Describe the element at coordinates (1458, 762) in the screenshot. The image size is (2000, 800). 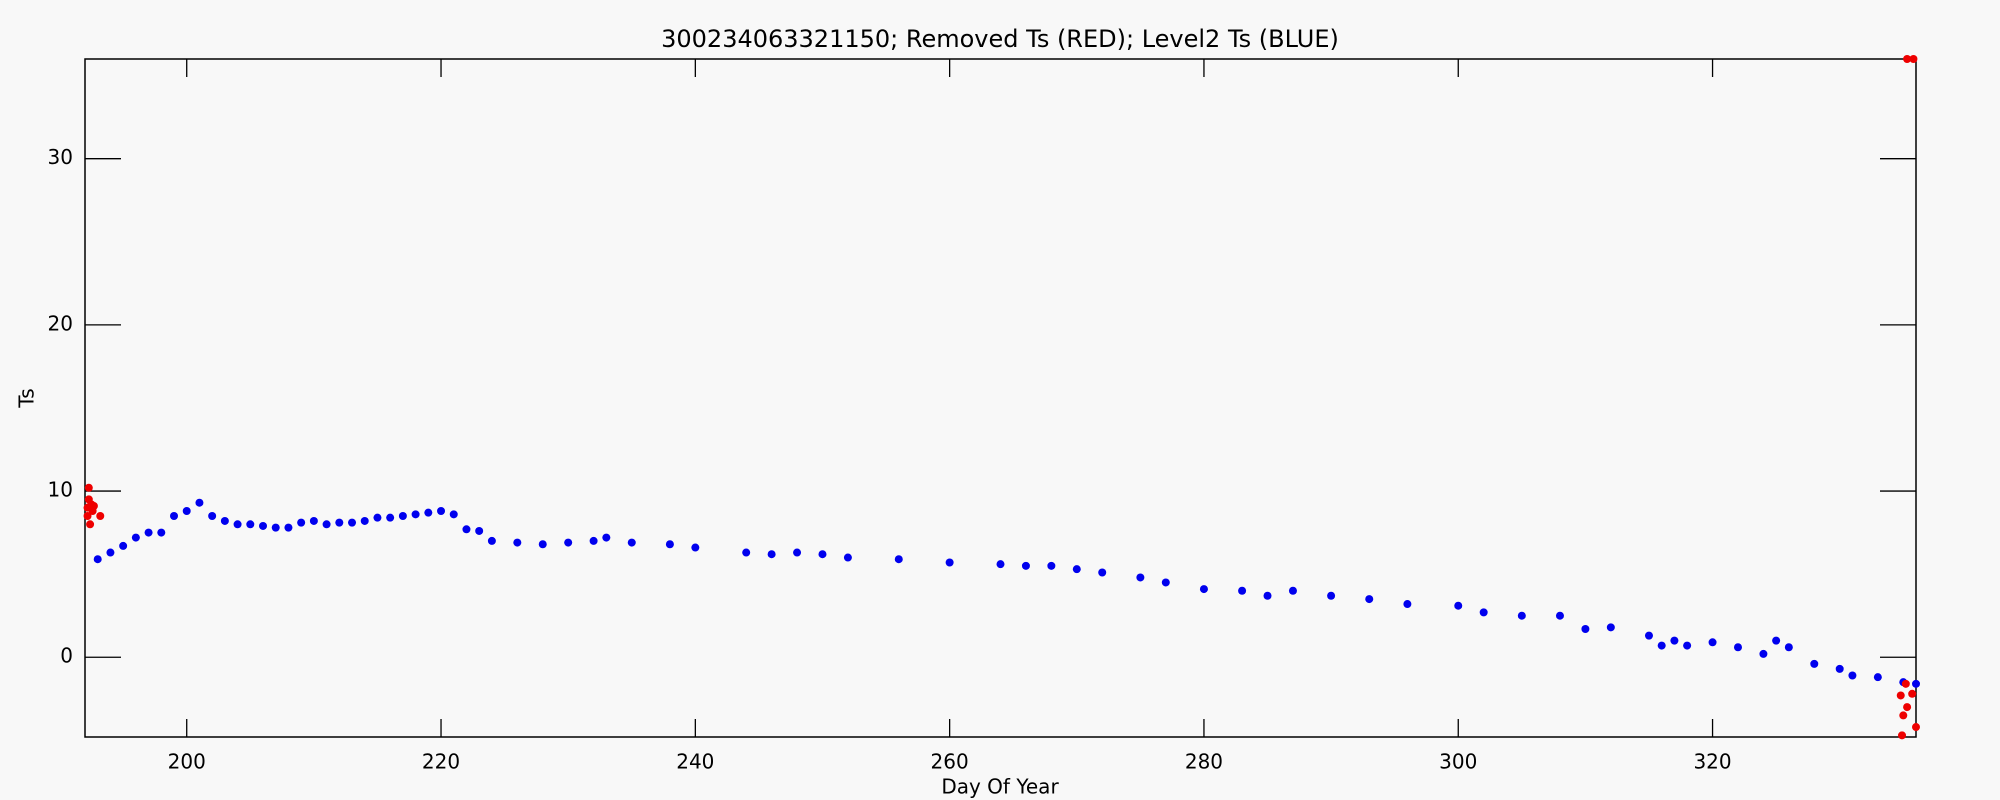
I see `x-tick-label: 300` at that location.